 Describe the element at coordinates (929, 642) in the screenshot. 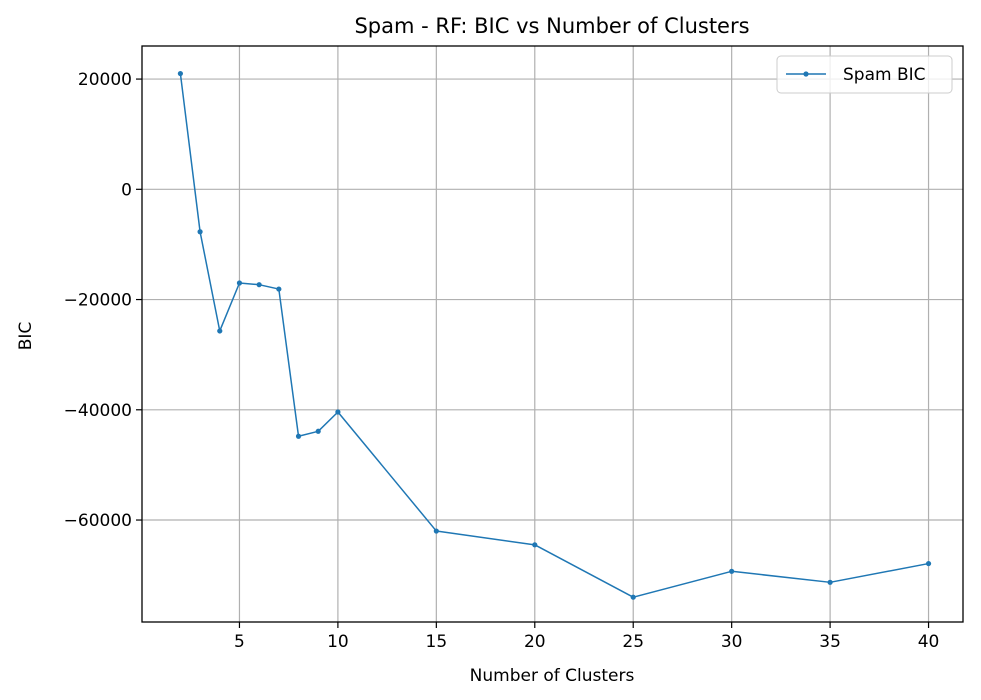

I see `x-tick-label-40: 40` at that location.